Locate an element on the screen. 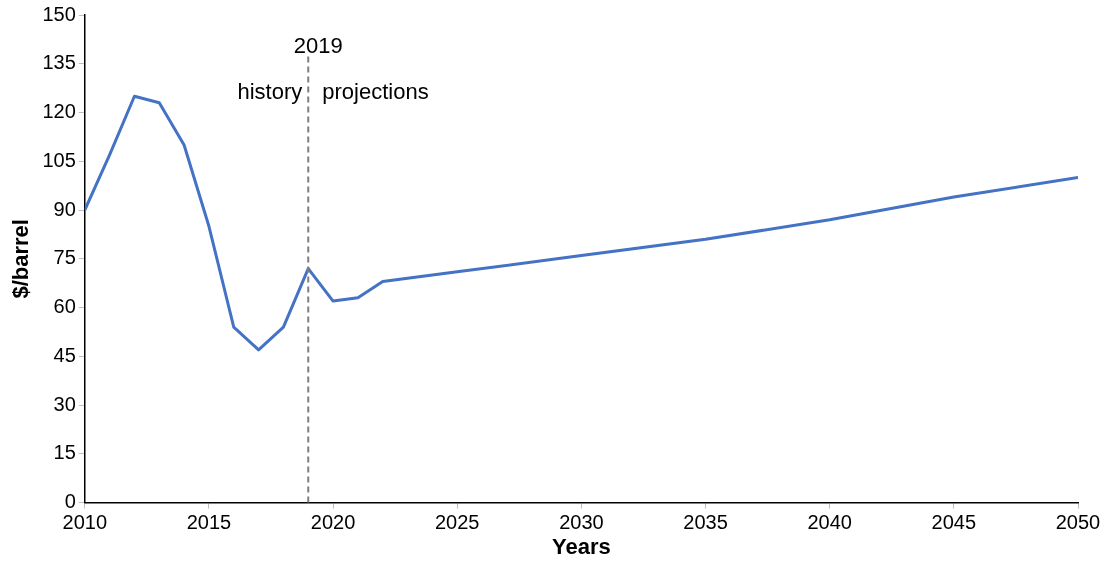 The height and width of the screenshot is (565, 1108). y-tick-label: 120 is located at coordinates (59, 111).